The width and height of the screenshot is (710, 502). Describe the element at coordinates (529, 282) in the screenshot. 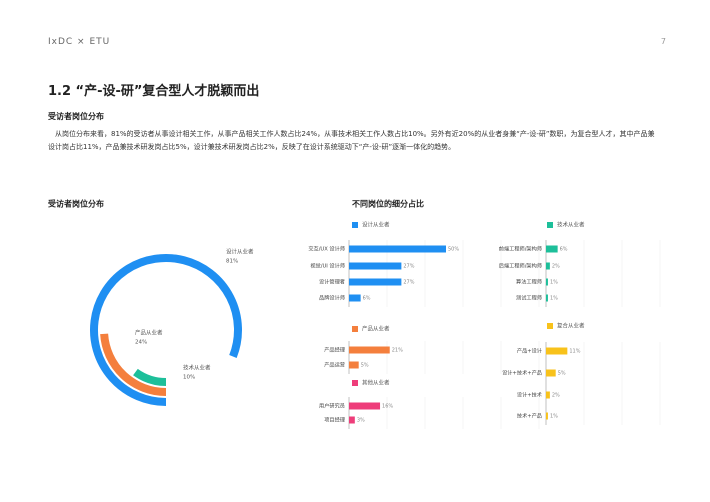

I see `category-label: 算法工程师` at that location.